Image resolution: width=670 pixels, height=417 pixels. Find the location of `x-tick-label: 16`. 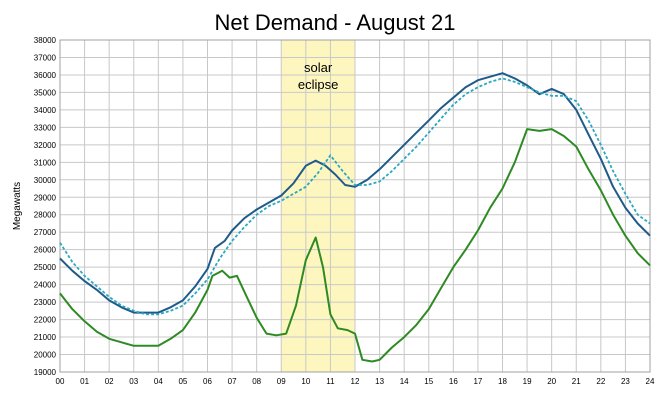

x-tick-label: 16 is located at coordinates (453, 381).